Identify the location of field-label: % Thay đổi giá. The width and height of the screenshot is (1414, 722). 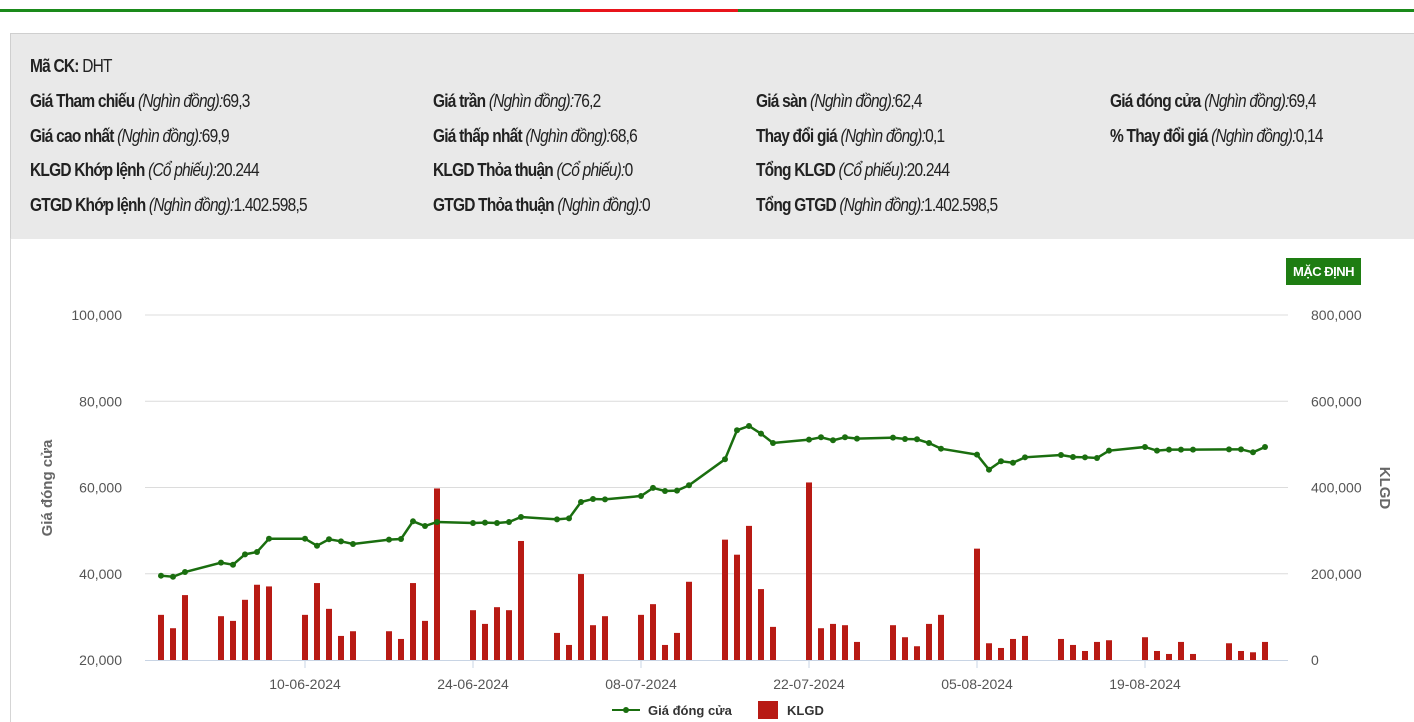
(1159, 136).